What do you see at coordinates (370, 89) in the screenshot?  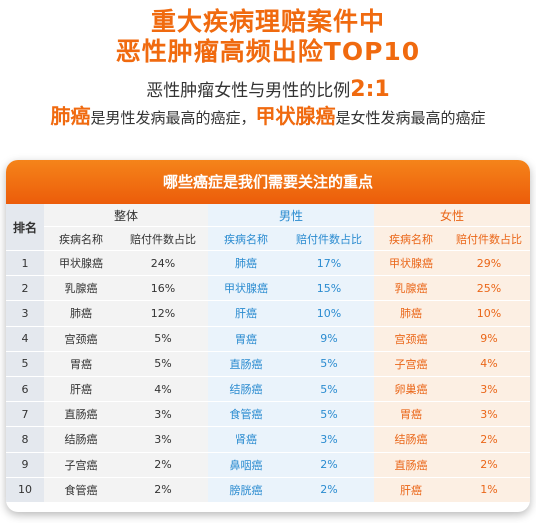 I see `ratio-value: 2:1` at bounding box center [370, 89].